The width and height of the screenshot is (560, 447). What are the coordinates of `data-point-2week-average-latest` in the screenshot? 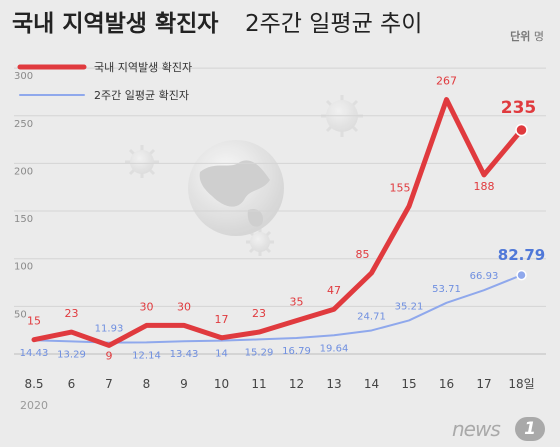 It's located at (521, 275).